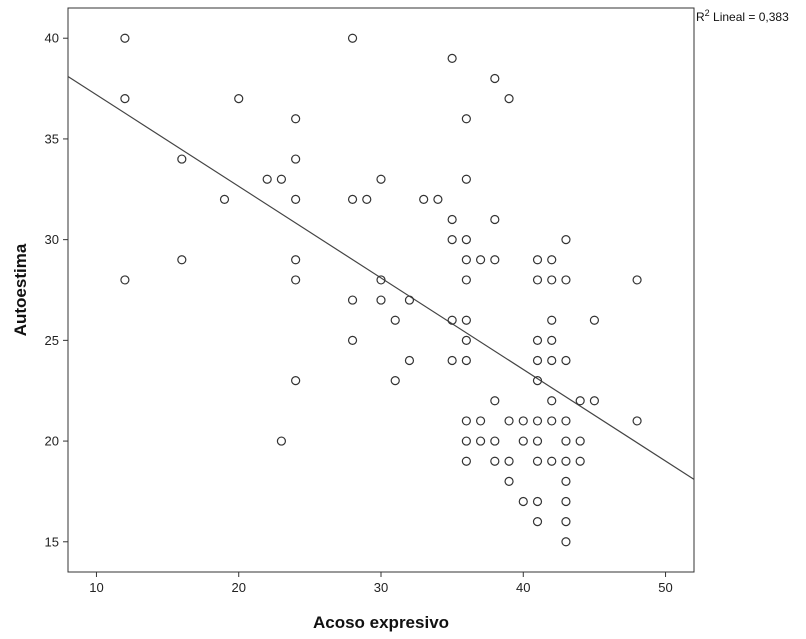 The height and width of the screenshot is (639, 806). Describe the element at coordinates (96, 587) in the screenshot. I see `x-tick-label: 10` at that location.